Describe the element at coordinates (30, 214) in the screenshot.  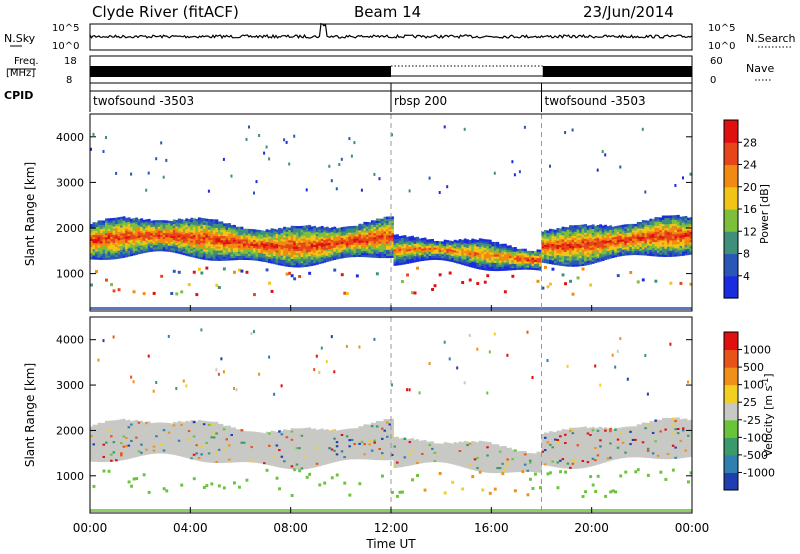
I see `power-ylabel: Slant Range [km]` at that location.